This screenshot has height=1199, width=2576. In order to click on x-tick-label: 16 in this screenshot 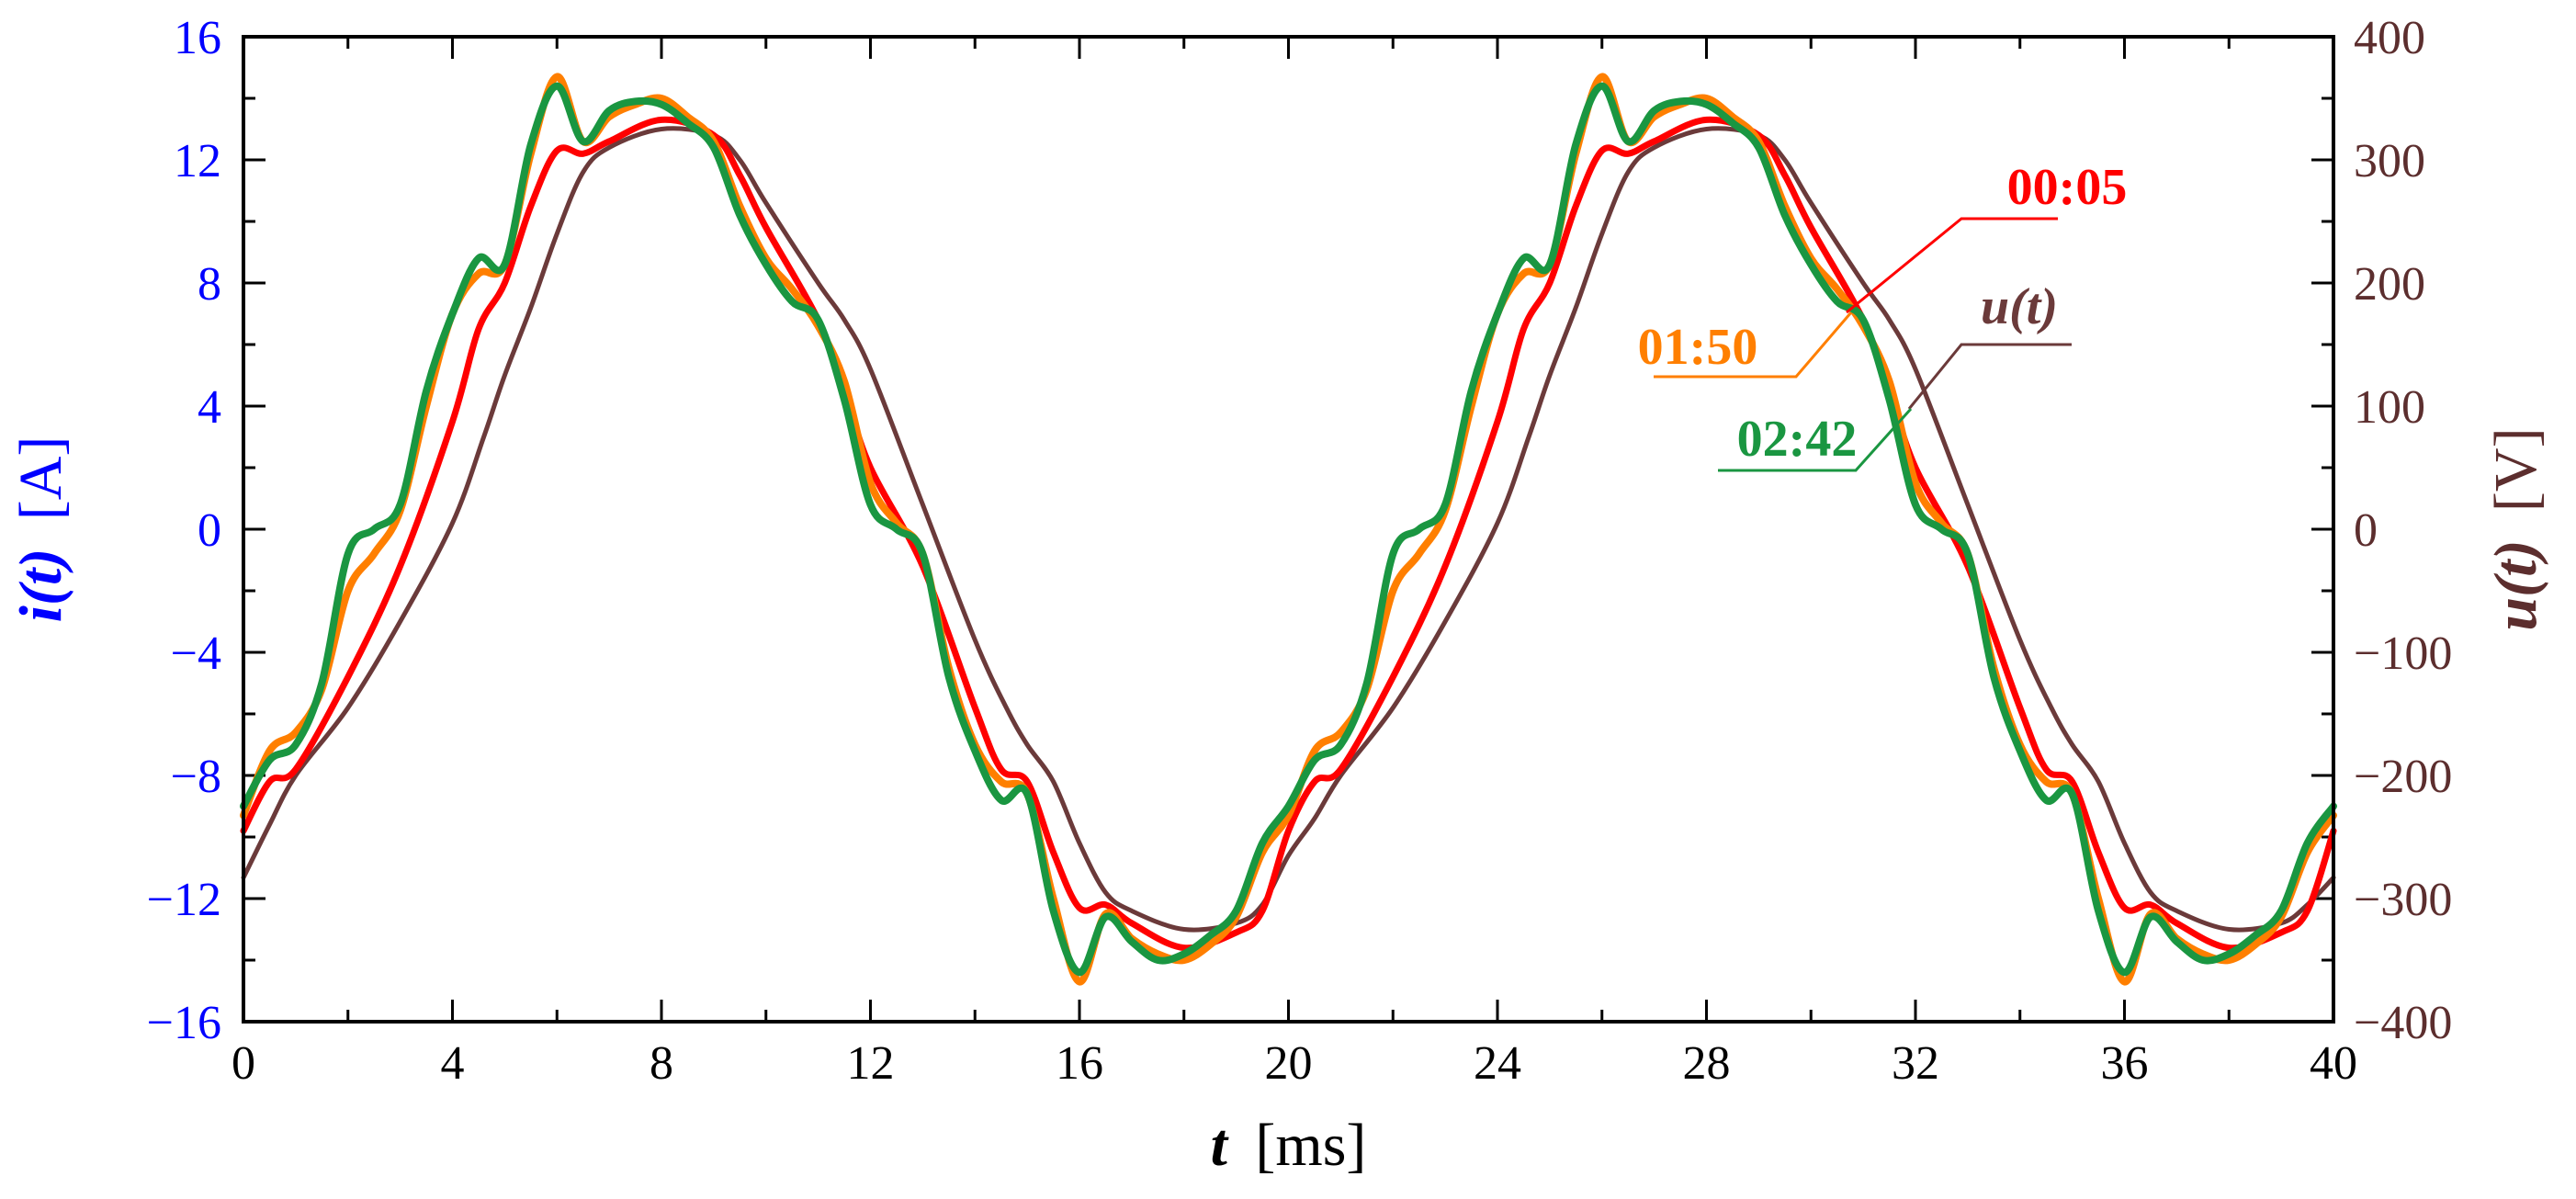, I will do `click(1079, 1064)`.